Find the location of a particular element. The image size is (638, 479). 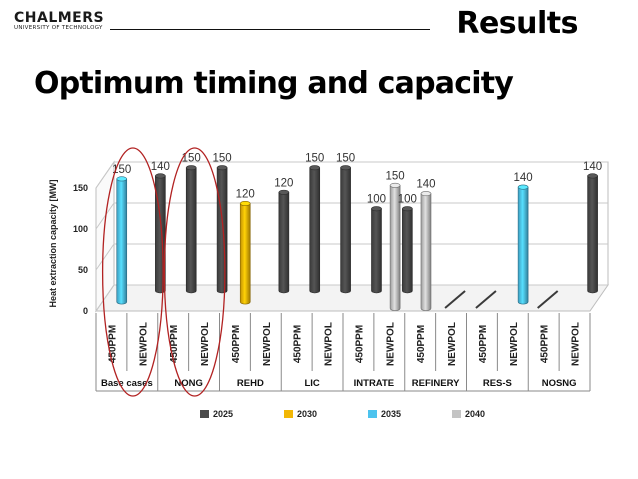

group-label: NONG is located at coordinates (188, 383).